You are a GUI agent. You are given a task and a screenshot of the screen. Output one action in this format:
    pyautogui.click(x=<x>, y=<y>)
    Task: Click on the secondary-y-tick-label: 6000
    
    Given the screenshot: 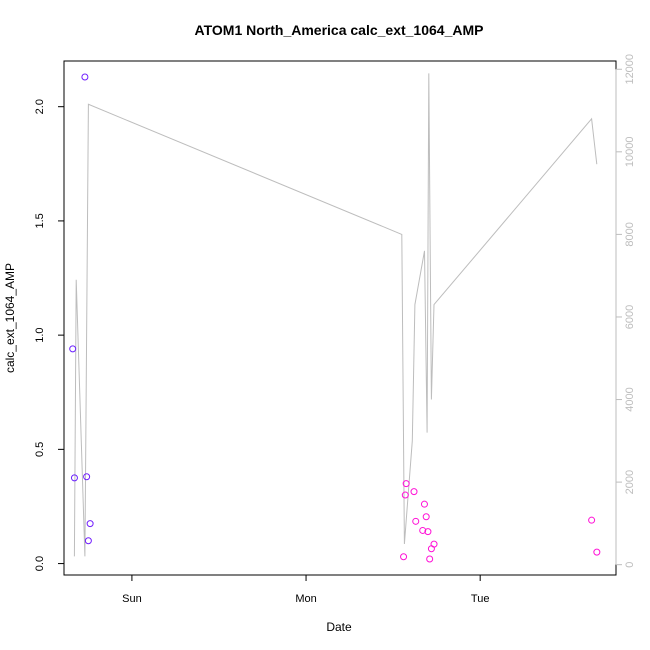 What is the action you would take?
    pyautogui.click(x=630, y=317)
    